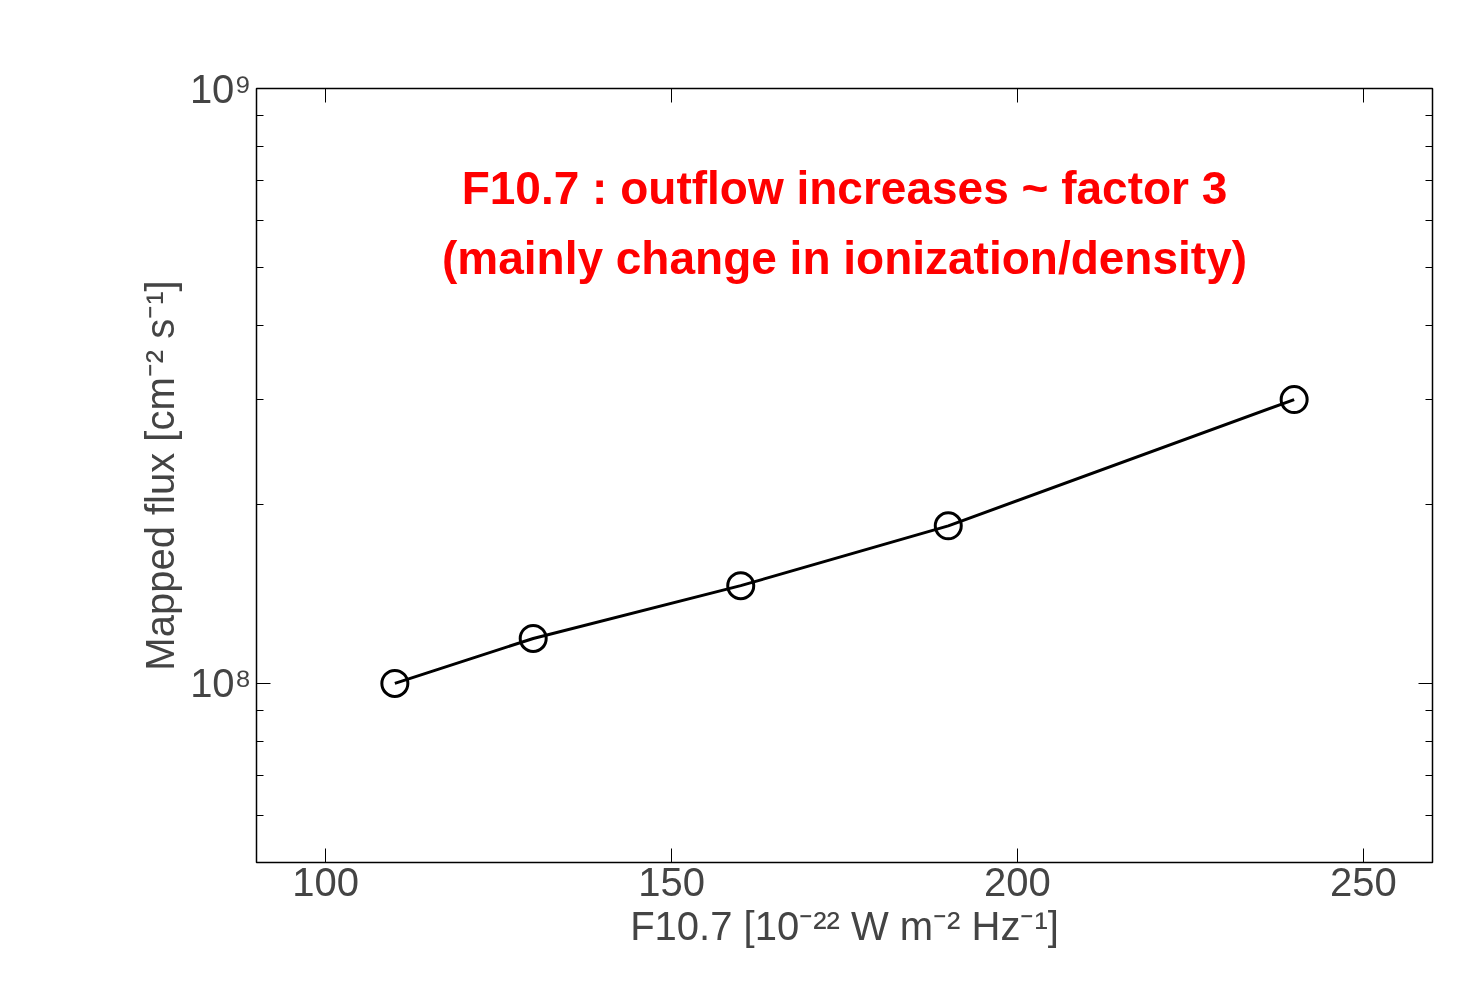 The image size is (1482, 1006). Describe the element at coordinates (326, 881) in the screenshot. I see `x-tick-label: 100` at that location.